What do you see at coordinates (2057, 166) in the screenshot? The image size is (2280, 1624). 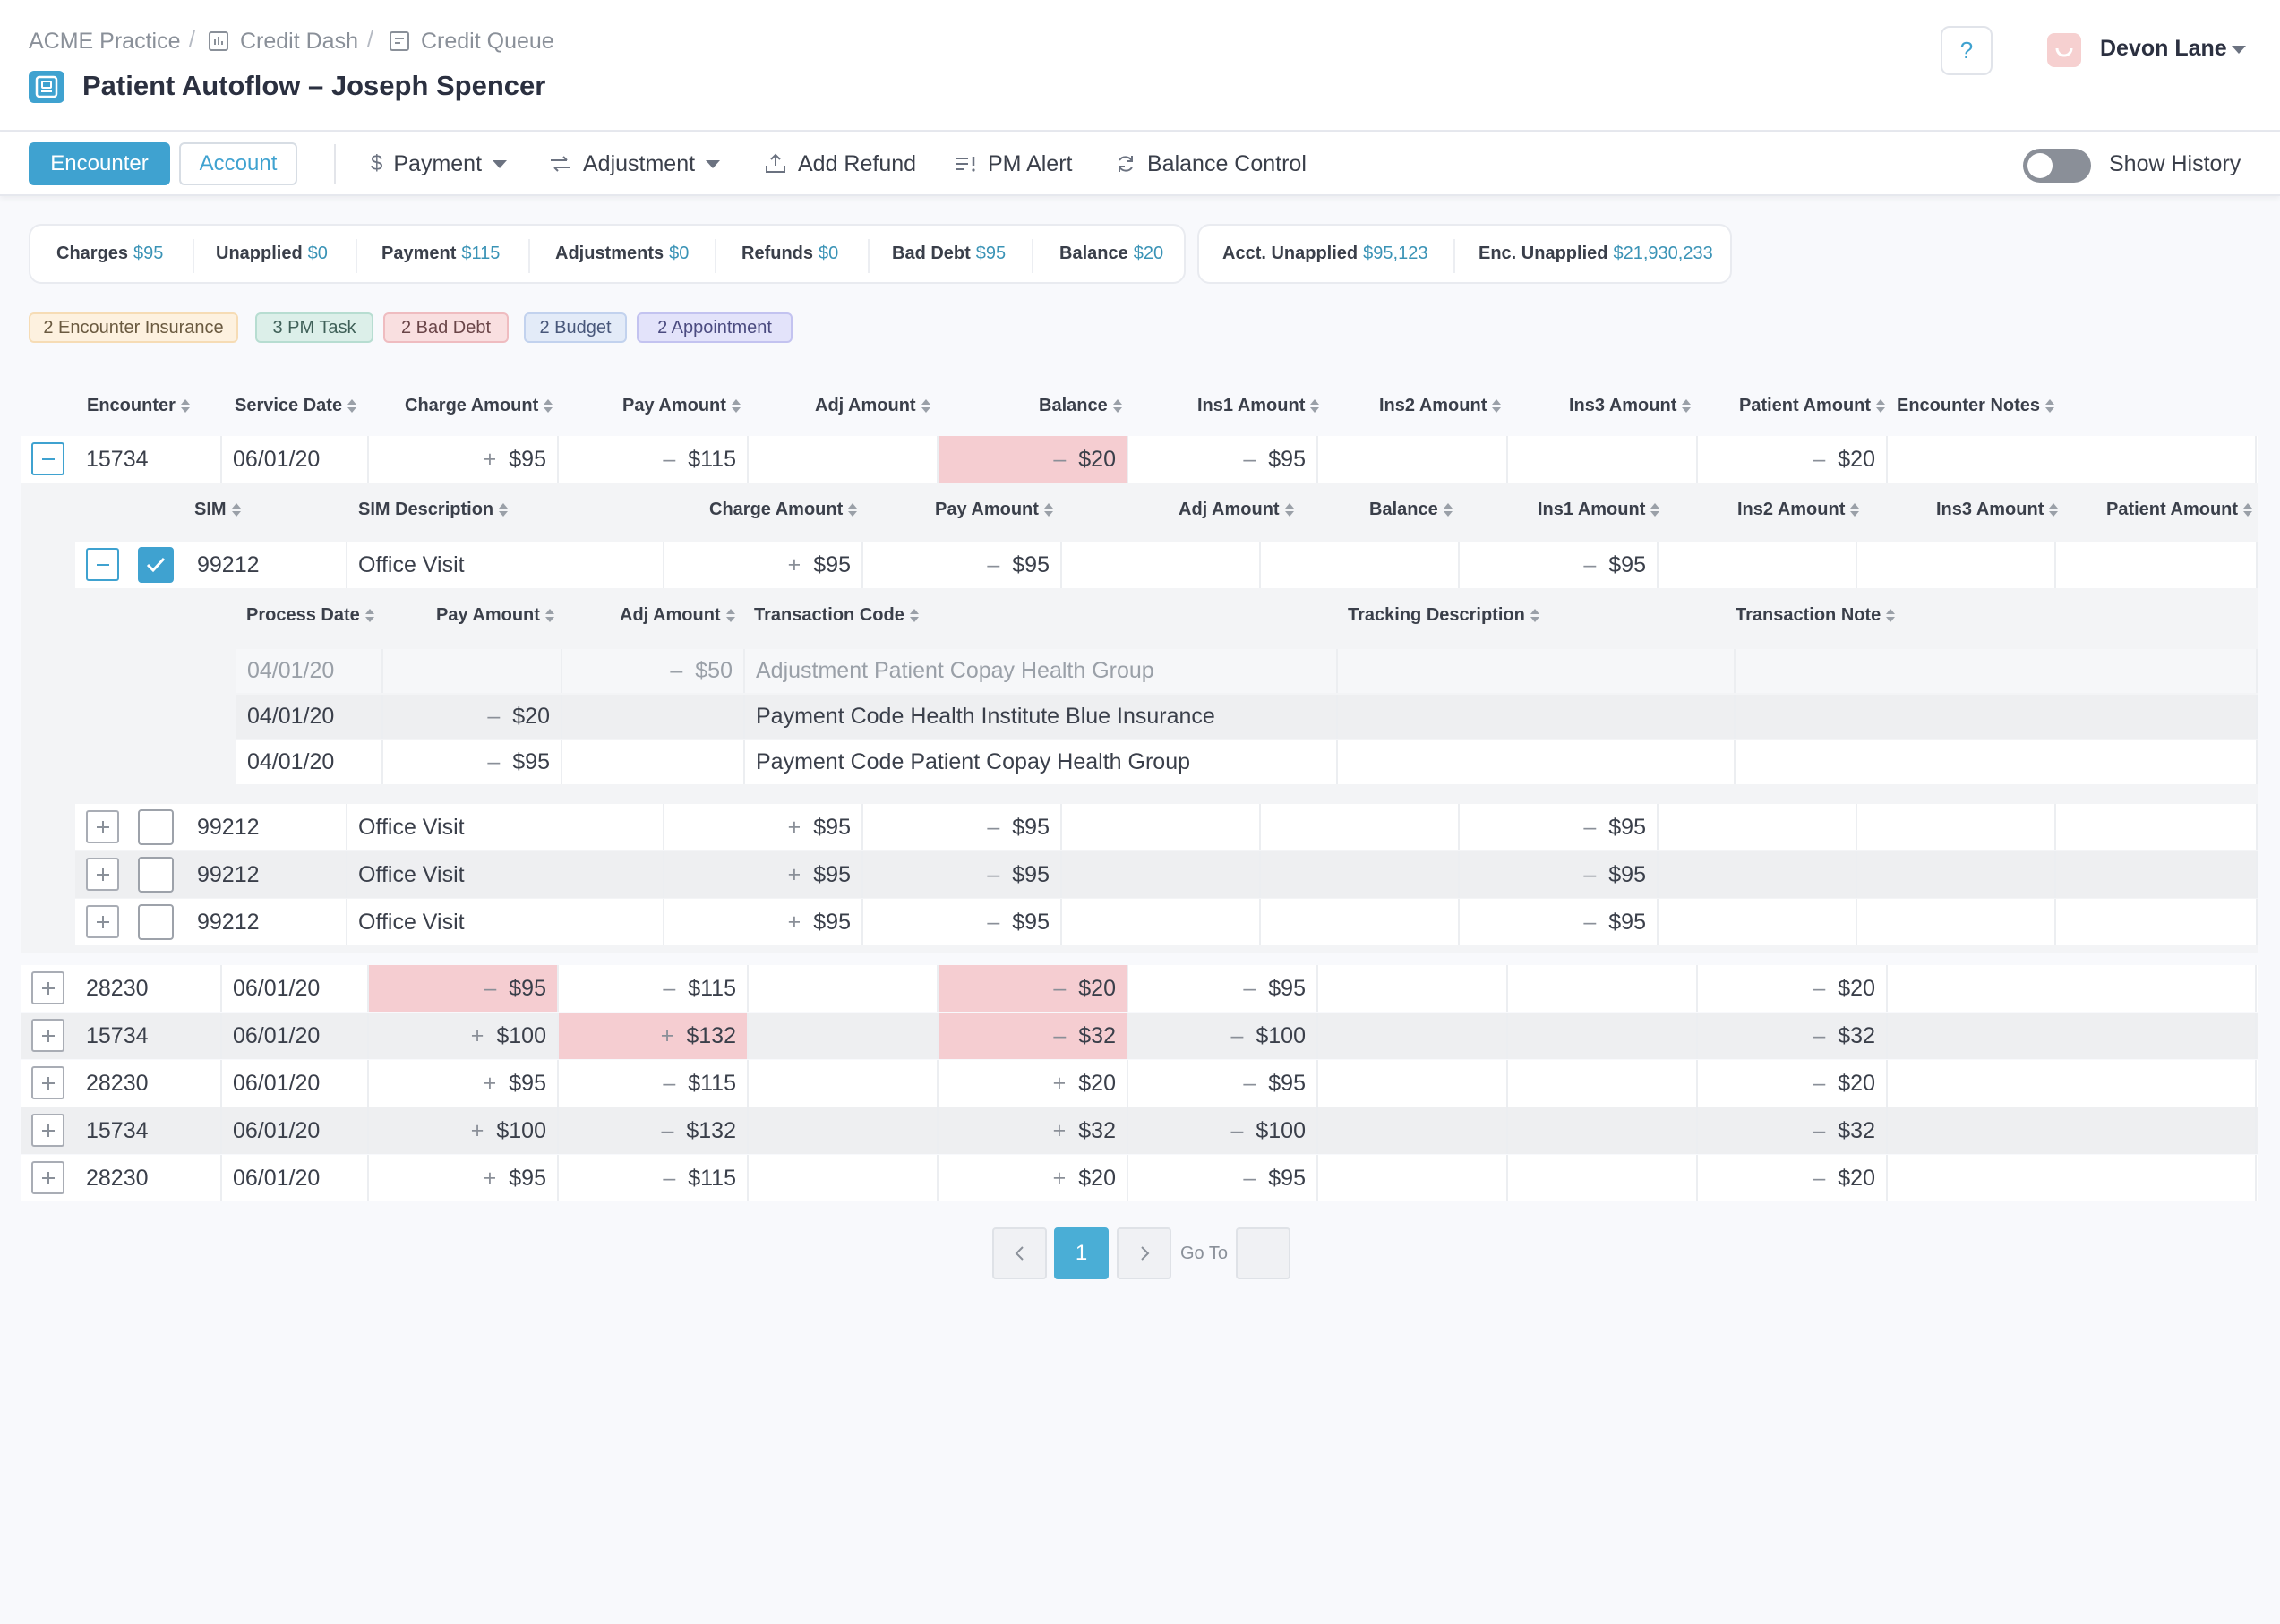 I see `show-history-toggle` at bounding box center [2057, 166].